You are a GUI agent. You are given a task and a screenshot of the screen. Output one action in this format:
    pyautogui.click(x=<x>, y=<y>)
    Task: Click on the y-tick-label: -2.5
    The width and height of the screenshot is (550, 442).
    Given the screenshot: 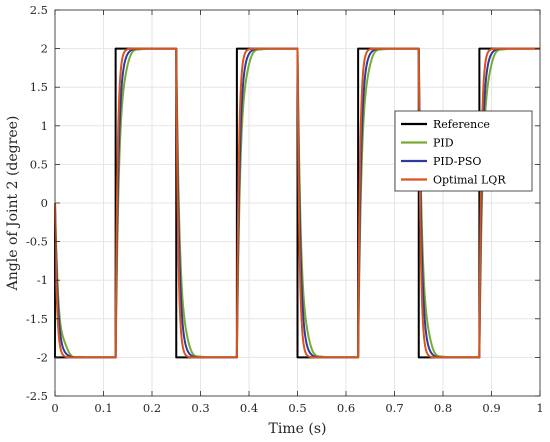 What is the action you would take?
    pyautogui.click(x=37, y=396)
    